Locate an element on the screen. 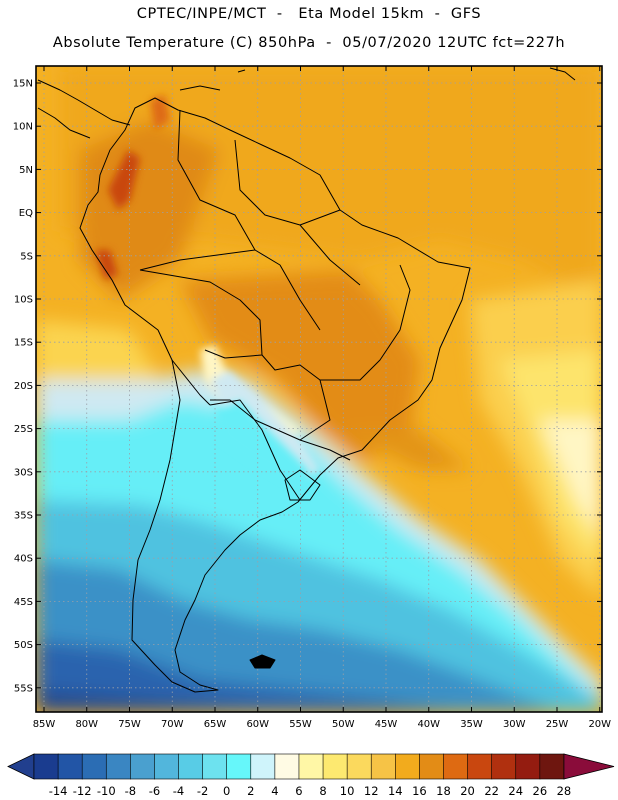 The image size is (618, 800). colorbar-tick-label: 10 is located at coordinates (347, 791).